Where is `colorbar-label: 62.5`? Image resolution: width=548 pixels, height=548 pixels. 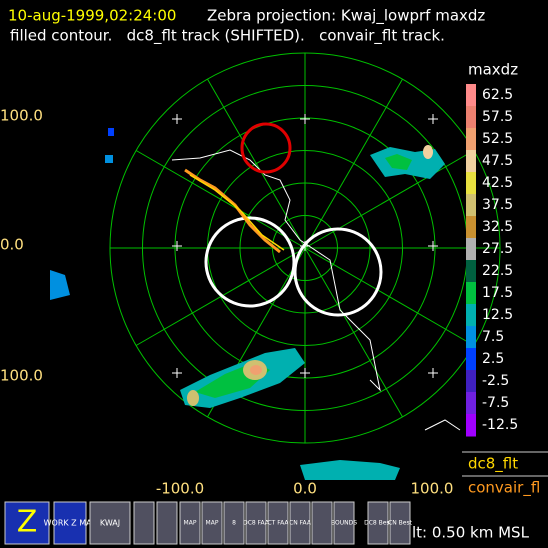 colorbar-label: 62.5 is located at coordinates (497, 95).